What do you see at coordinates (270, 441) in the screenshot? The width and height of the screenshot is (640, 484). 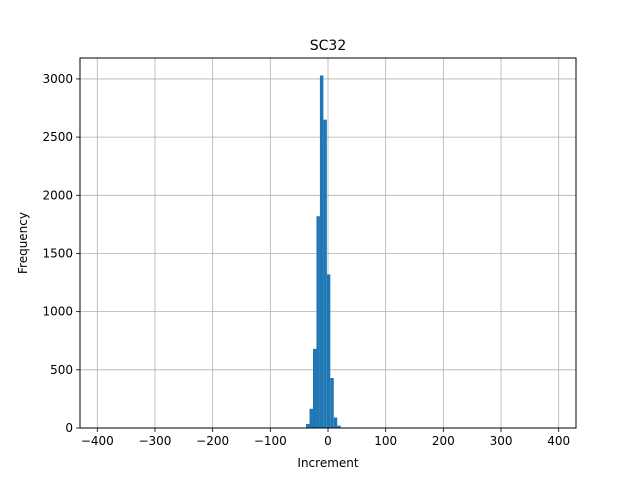 I see `x-tick-label: −100` at bounding box center [270, 441].